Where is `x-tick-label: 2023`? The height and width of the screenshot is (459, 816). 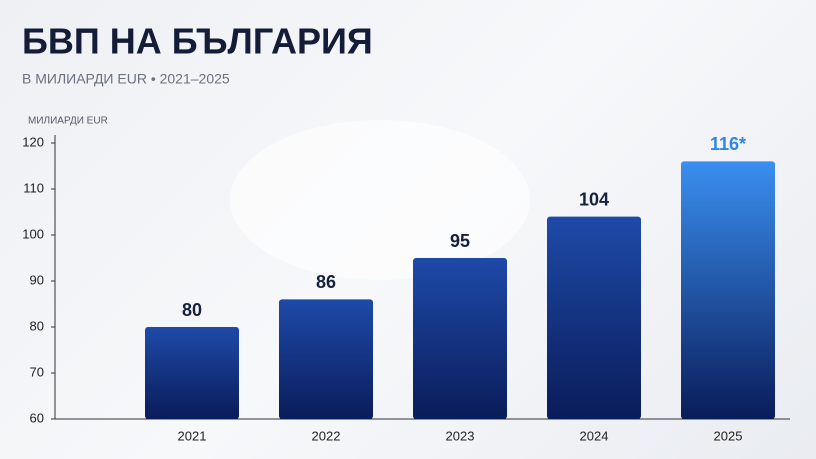
x-tick-label: 2023 is located at coordinates (460, 435).